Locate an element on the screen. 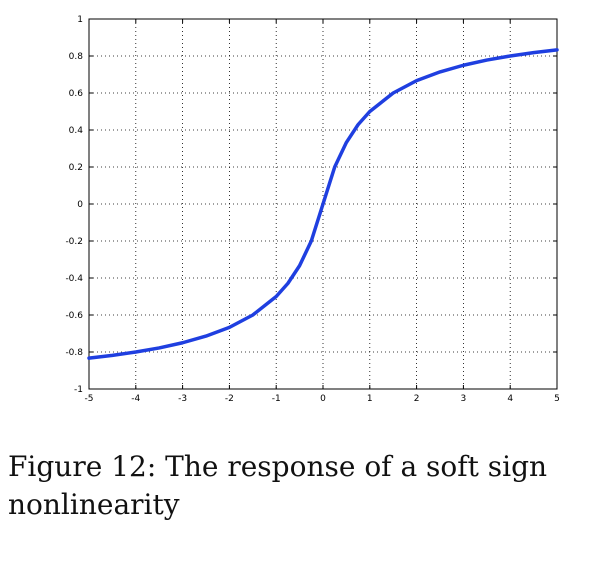 This screenshot has width=604, height=562. y-tick-label: 1 is located at coordinates (80, 20).